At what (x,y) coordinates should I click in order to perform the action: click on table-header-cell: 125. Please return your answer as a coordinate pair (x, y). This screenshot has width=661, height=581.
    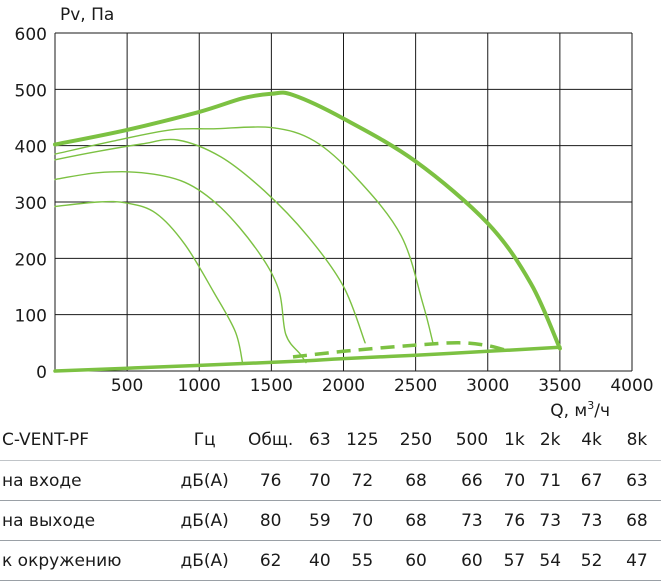
    Looking at the image, I should click on (362, 440).